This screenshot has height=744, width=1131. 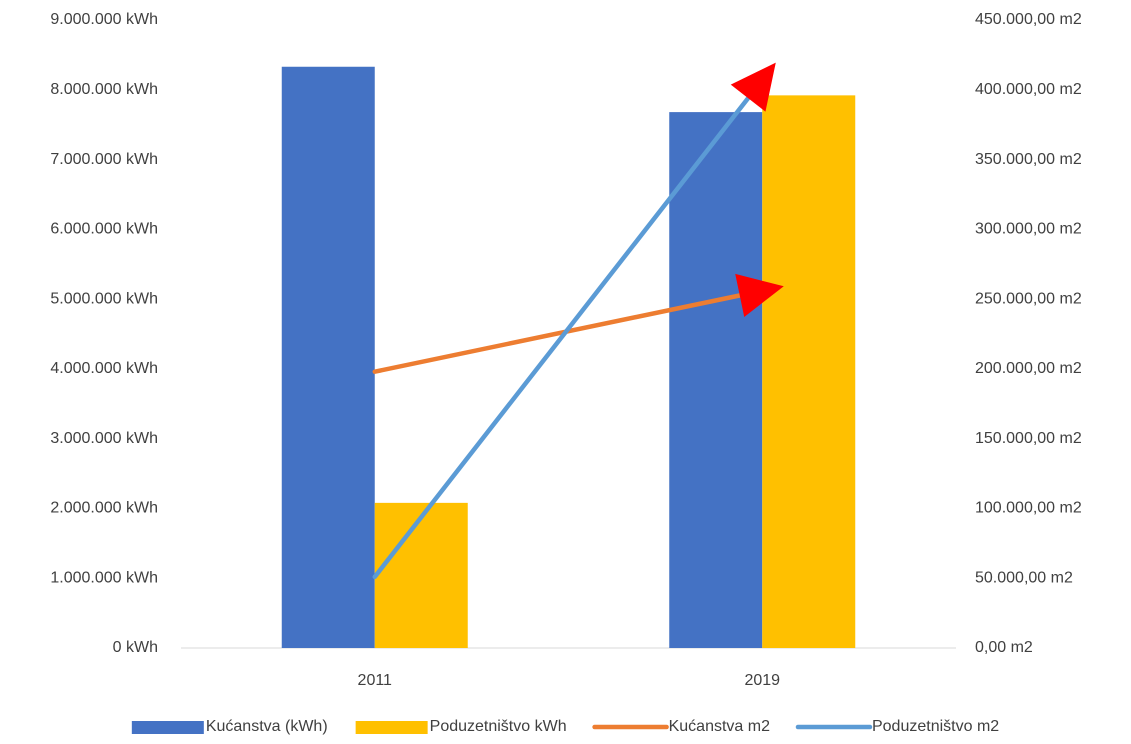 I want to click on legend-item: Poduzetništvo kWh, so click(x=461, y=726).